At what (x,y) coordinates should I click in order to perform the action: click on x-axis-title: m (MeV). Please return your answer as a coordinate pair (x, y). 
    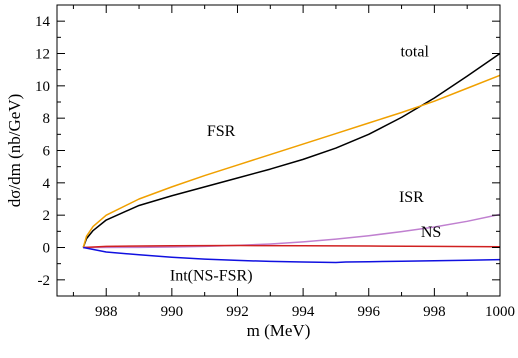
    Looking at the image, I should click on (279, 330).